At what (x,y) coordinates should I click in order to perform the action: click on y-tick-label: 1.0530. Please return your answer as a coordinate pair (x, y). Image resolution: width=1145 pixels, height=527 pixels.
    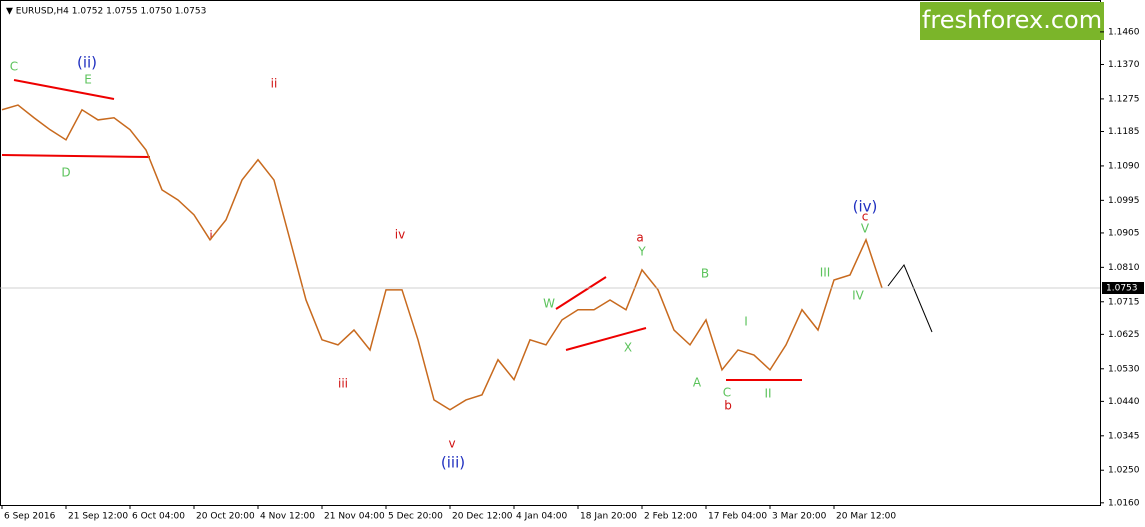
    Looking at the image, I should click on (1124, 369).